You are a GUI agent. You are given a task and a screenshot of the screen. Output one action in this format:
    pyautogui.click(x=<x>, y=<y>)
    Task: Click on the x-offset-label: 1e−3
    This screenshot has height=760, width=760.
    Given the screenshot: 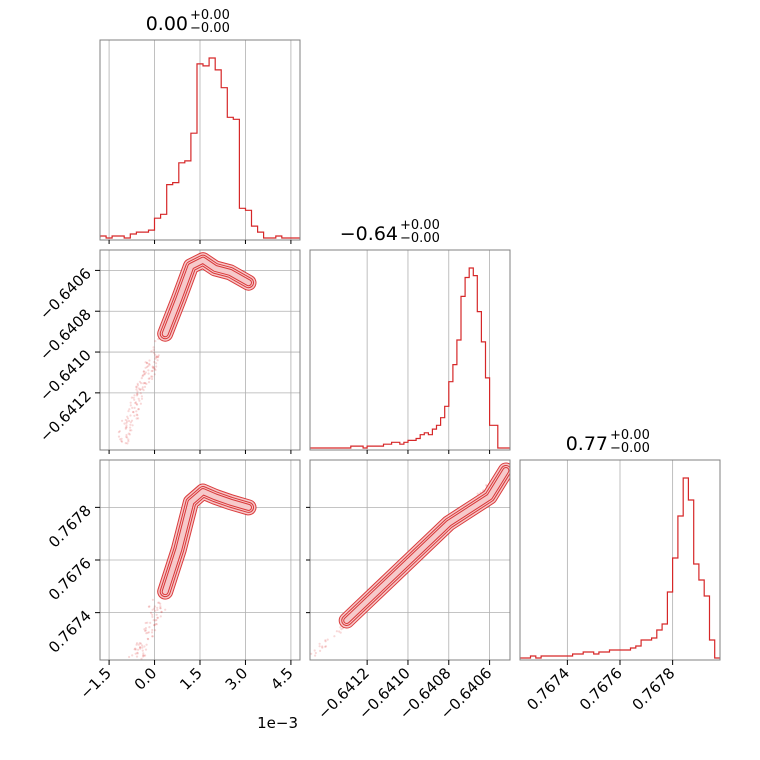 What is the action you would take?
    pyautogui.click(x=277, y=723)
    